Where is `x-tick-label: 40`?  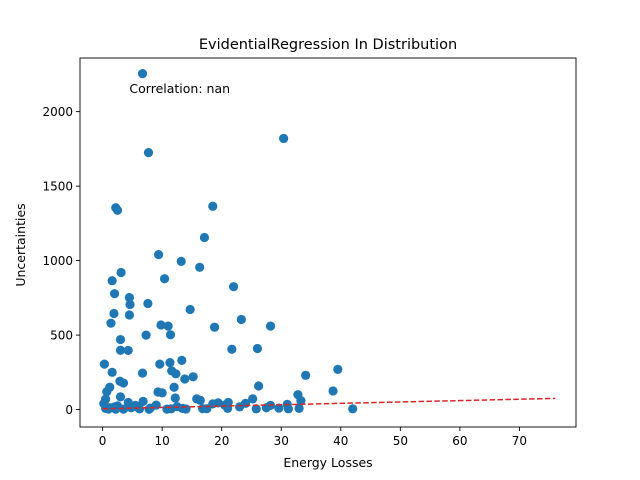
x-tick-label: 40 is located at coordinates (340, 441).